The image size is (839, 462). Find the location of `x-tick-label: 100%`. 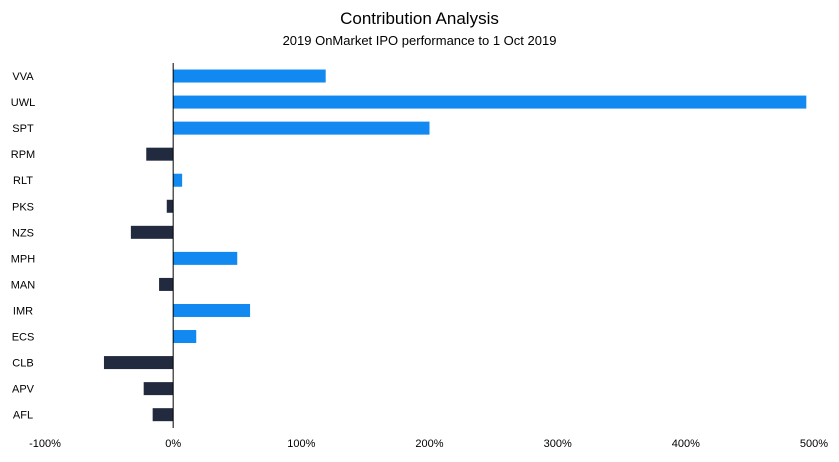

x-tick-label: 100% is located at coordinates (301, 444).